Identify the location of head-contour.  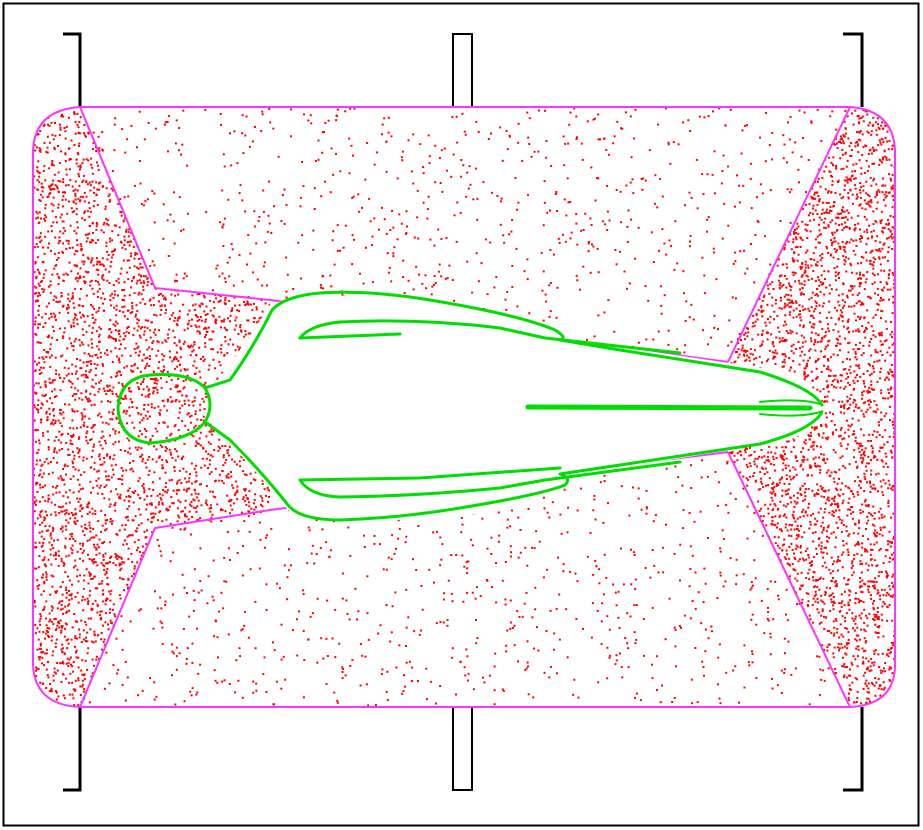
(164, 409).